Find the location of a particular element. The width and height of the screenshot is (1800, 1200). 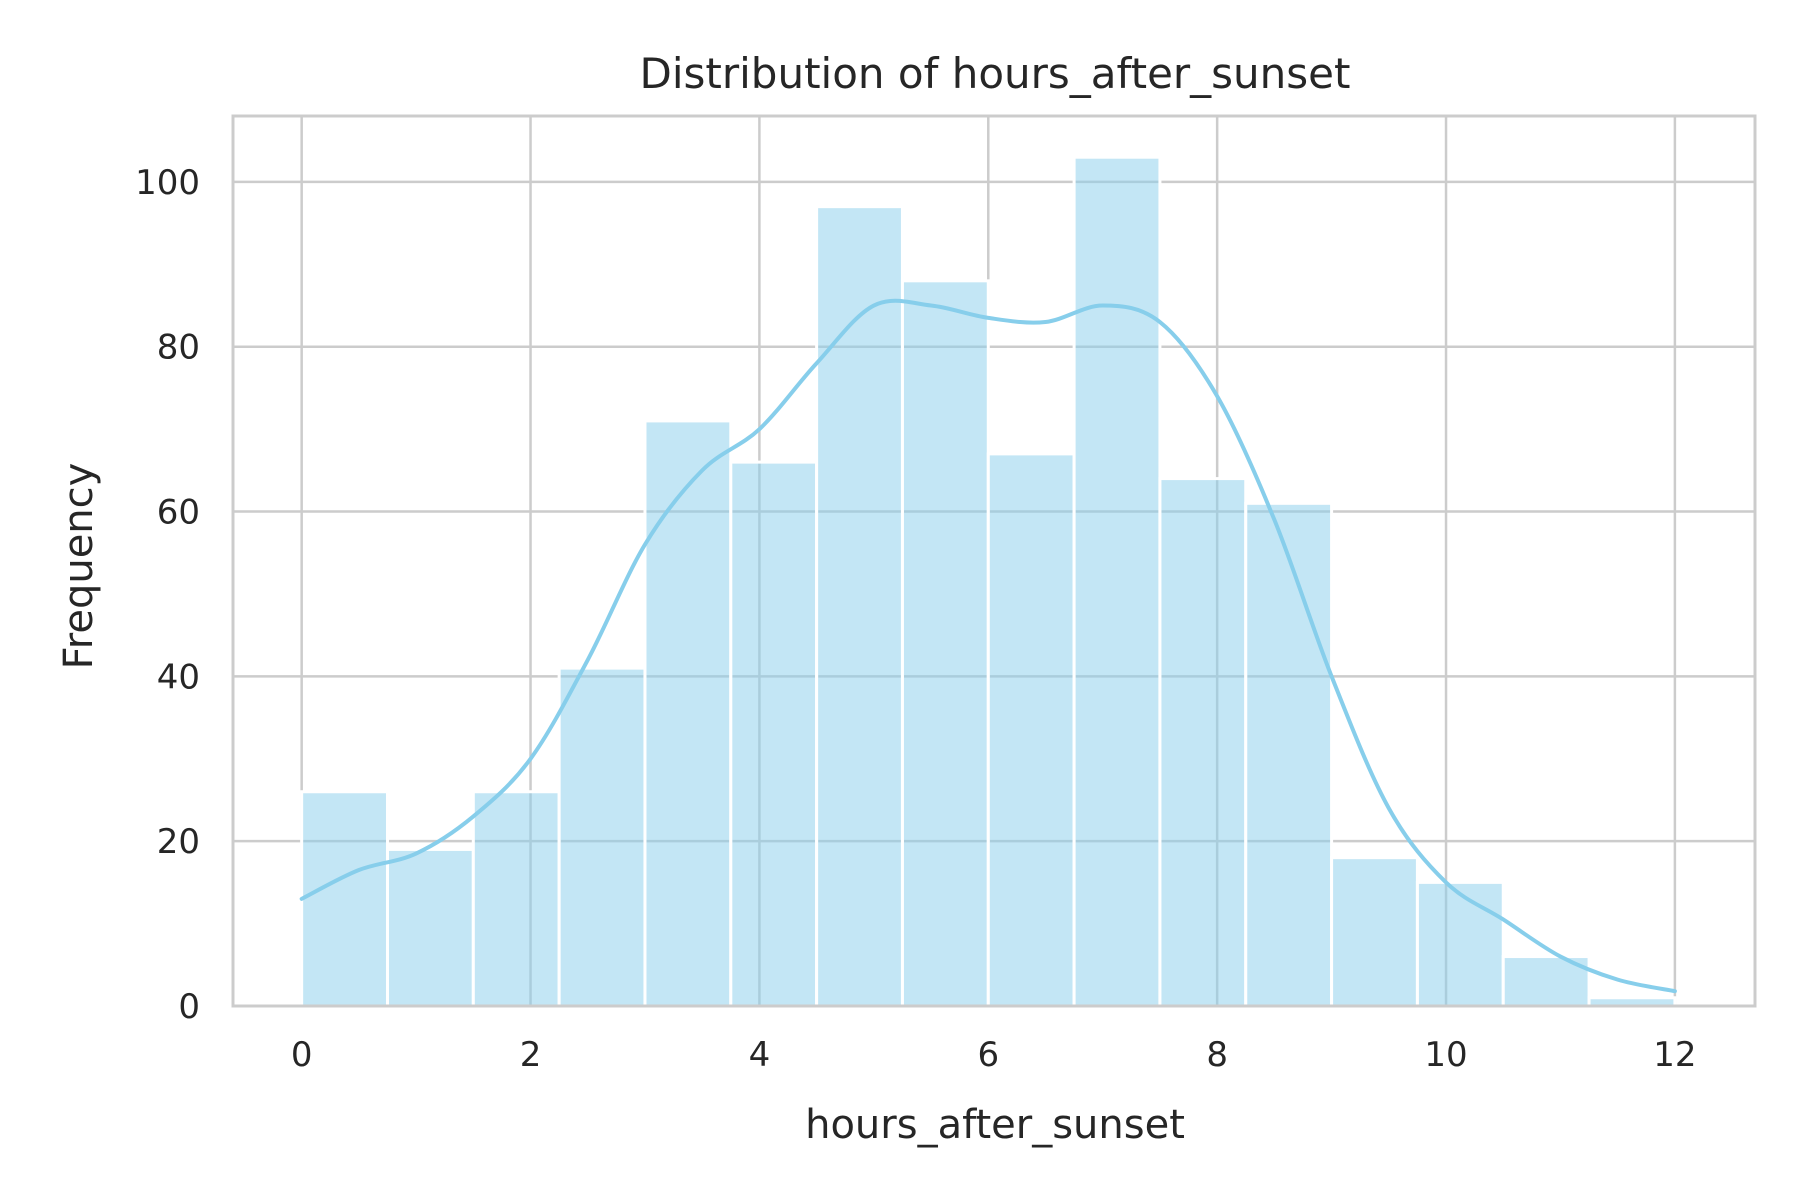

y-tick-labels: 0 20 40 60 80 100 is located at coordinates (167, 595).